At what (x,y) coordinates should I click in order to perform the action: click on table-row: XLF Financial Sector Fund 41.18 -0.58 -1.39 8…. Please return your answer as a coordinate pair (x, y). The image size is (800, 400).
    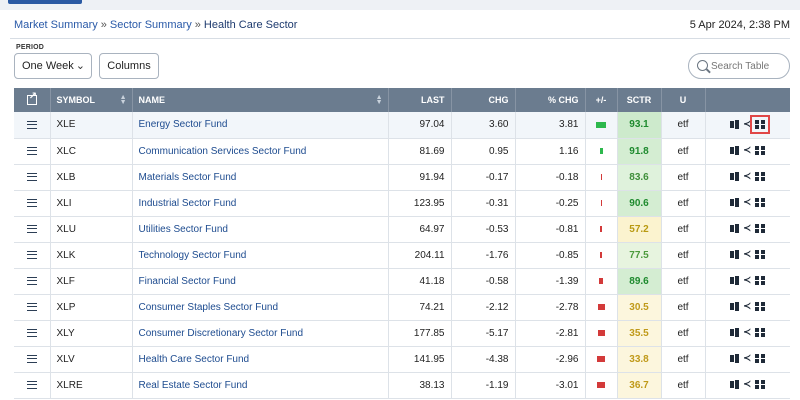
    Looking at the image, I should click on (402, 281).